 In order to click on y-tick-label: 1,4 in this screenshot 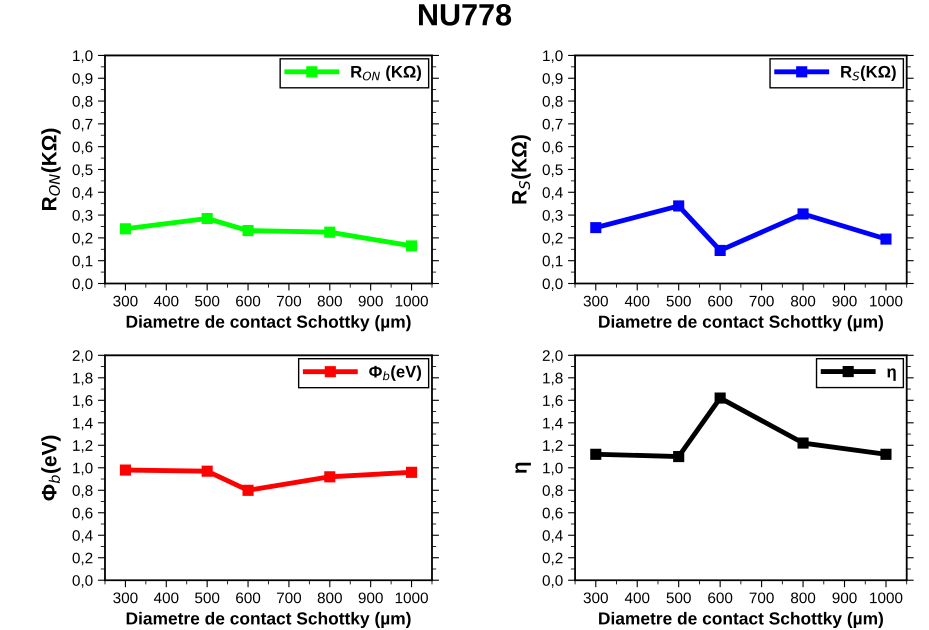, I will do `click(83, 424)`.